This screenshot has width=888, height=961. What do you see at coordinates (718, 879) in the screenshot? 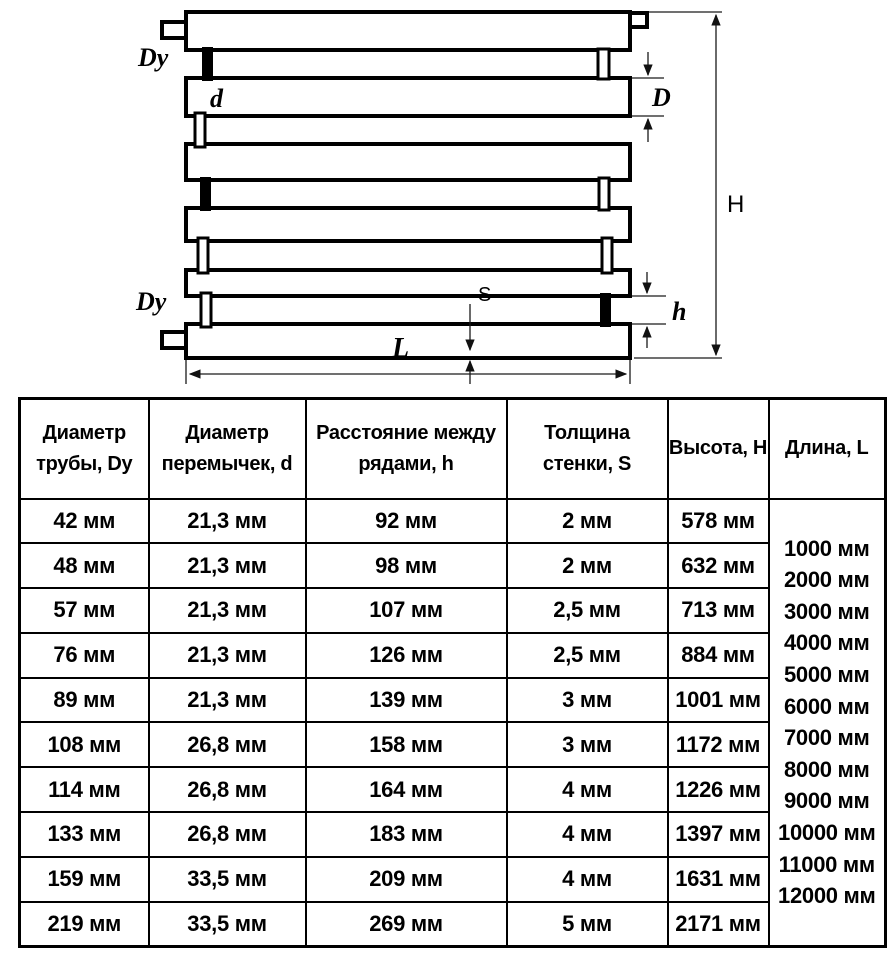
I see `table-cell: 1631 мм` at bounding box center [718, 879].